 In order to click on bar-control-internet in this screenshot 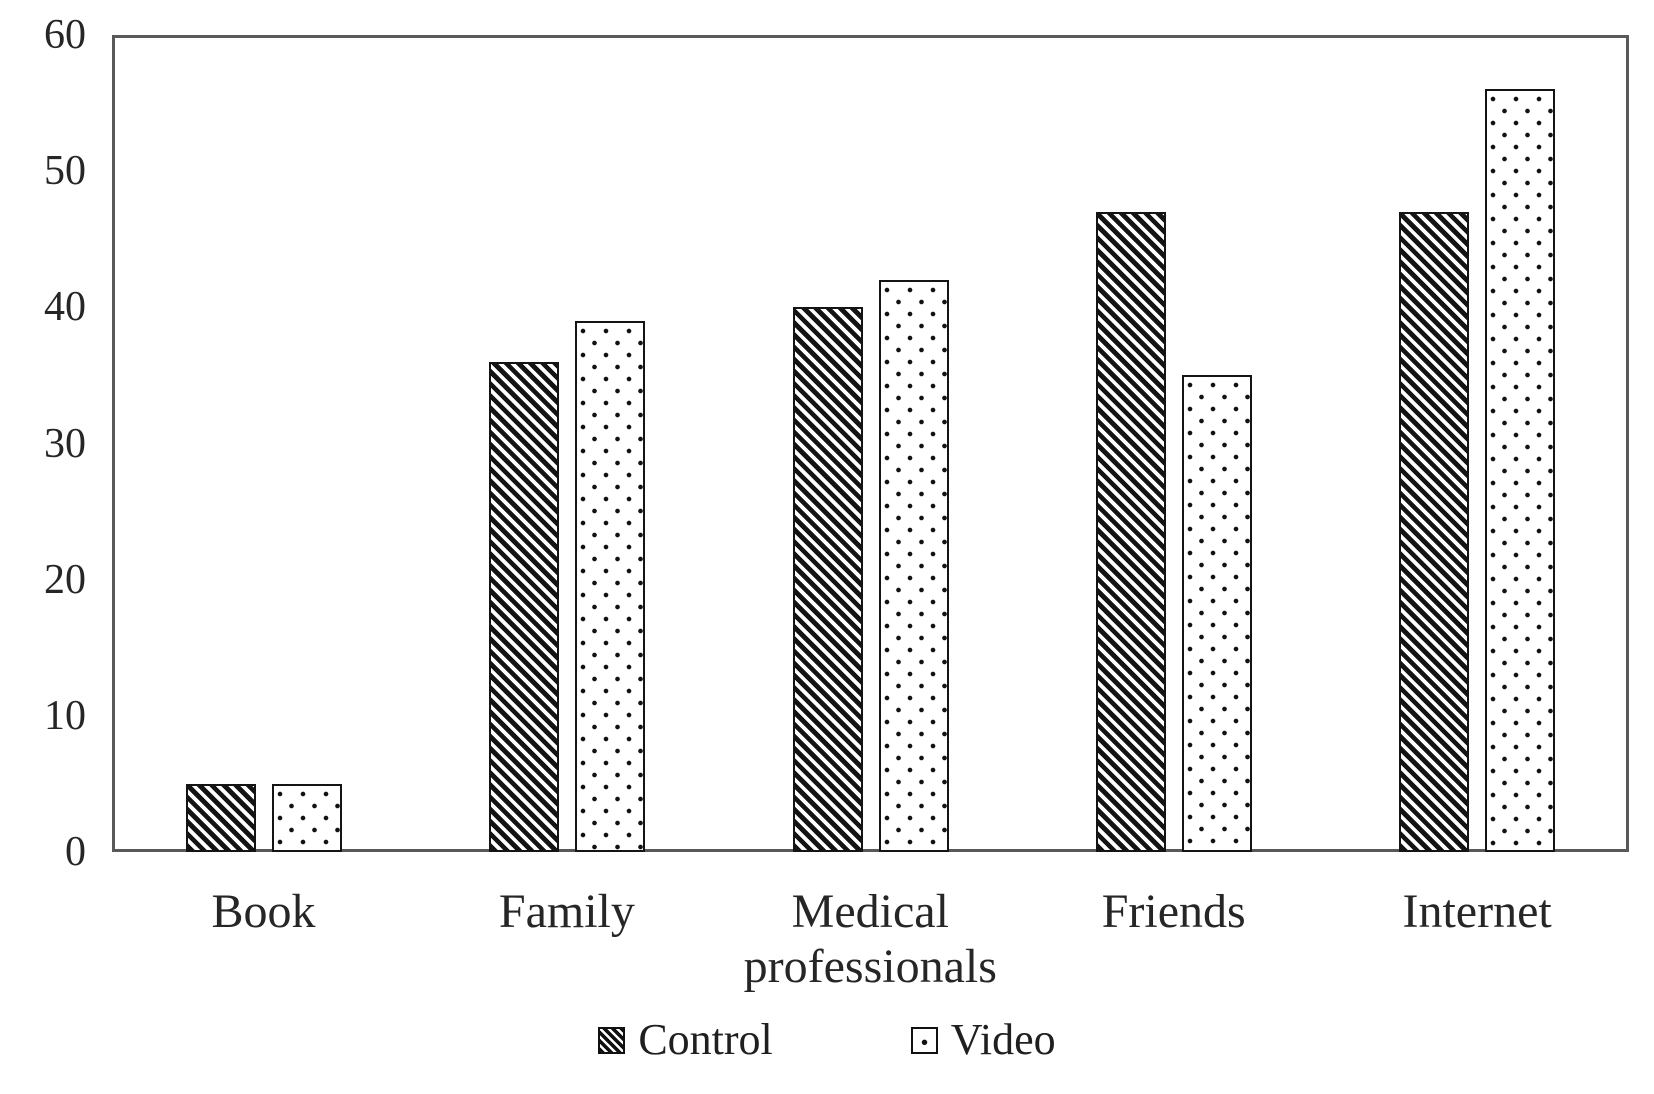, I will do `click(1434, 532)`.